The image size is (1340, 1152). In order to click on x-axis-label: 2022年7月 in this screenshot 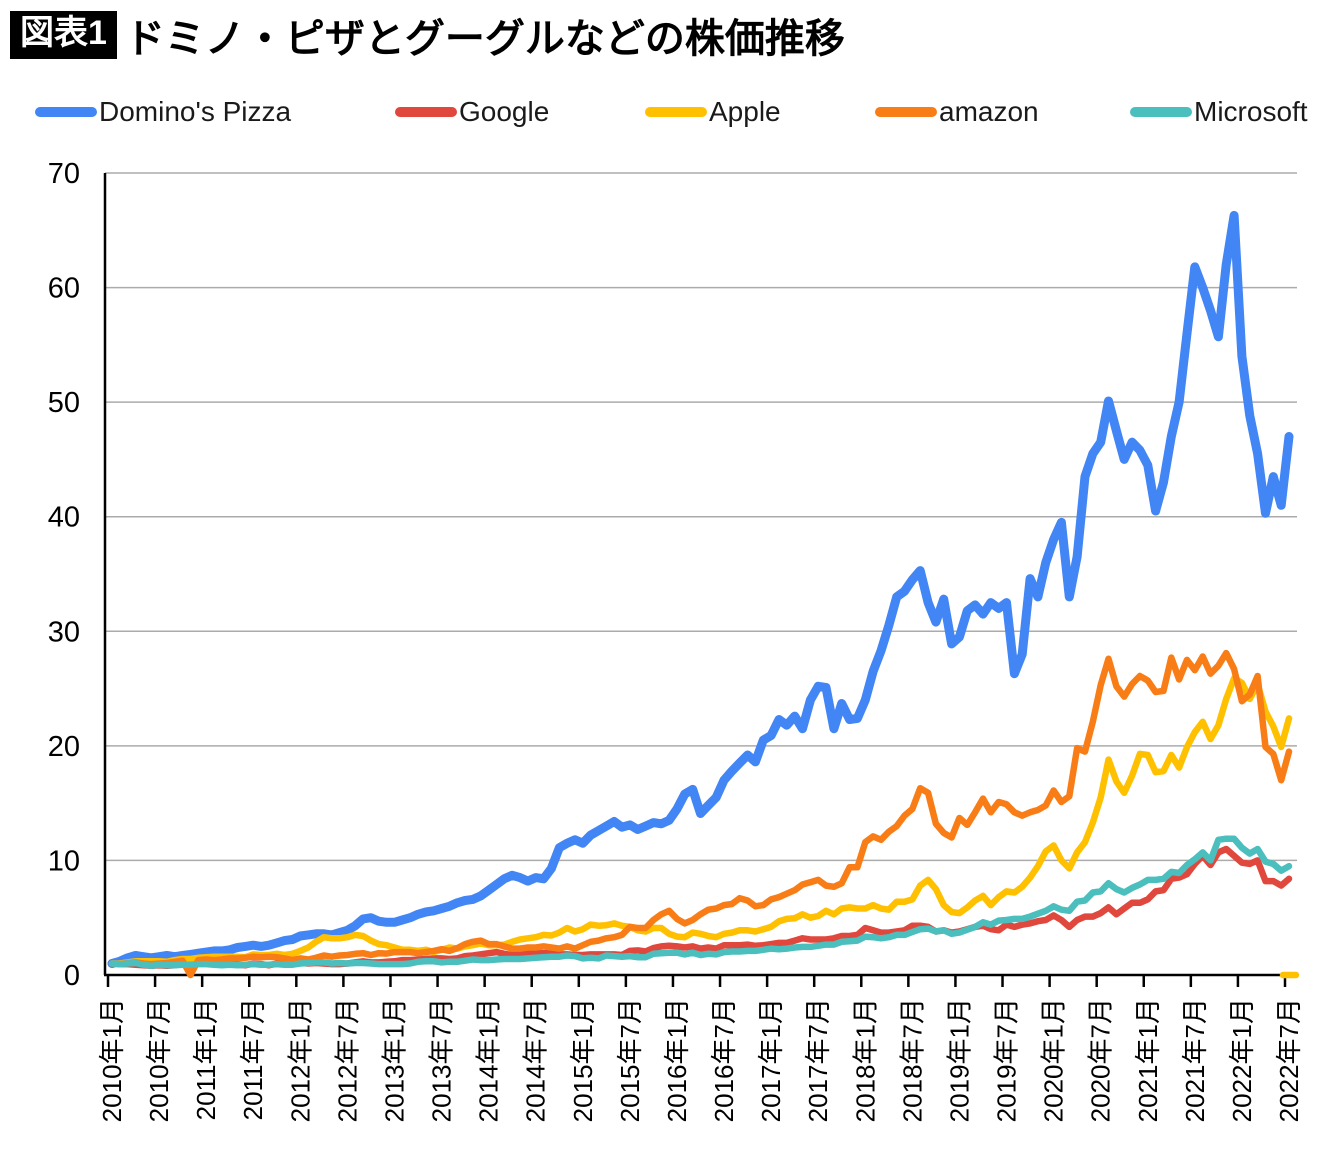, I will do `click(1289, 1060)`.